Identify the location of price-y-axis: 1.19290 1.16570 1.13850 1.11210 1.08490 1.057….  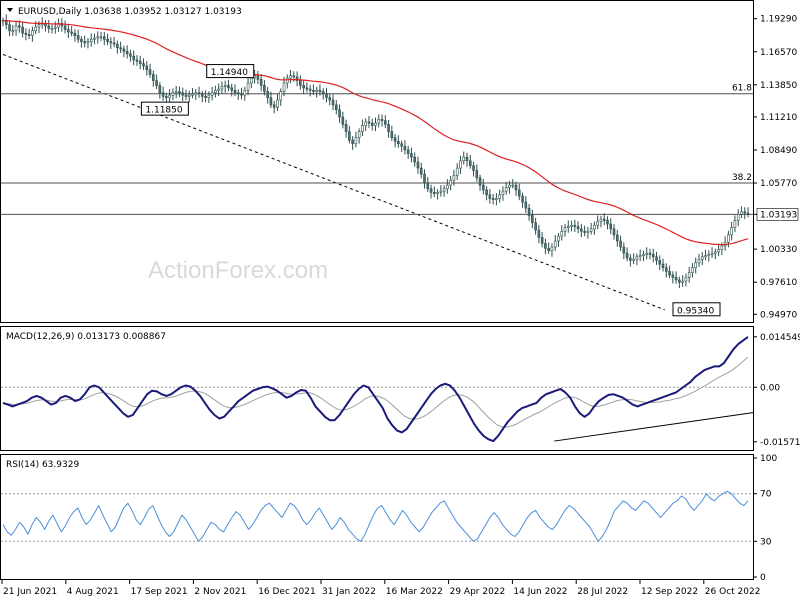
(776, 167).